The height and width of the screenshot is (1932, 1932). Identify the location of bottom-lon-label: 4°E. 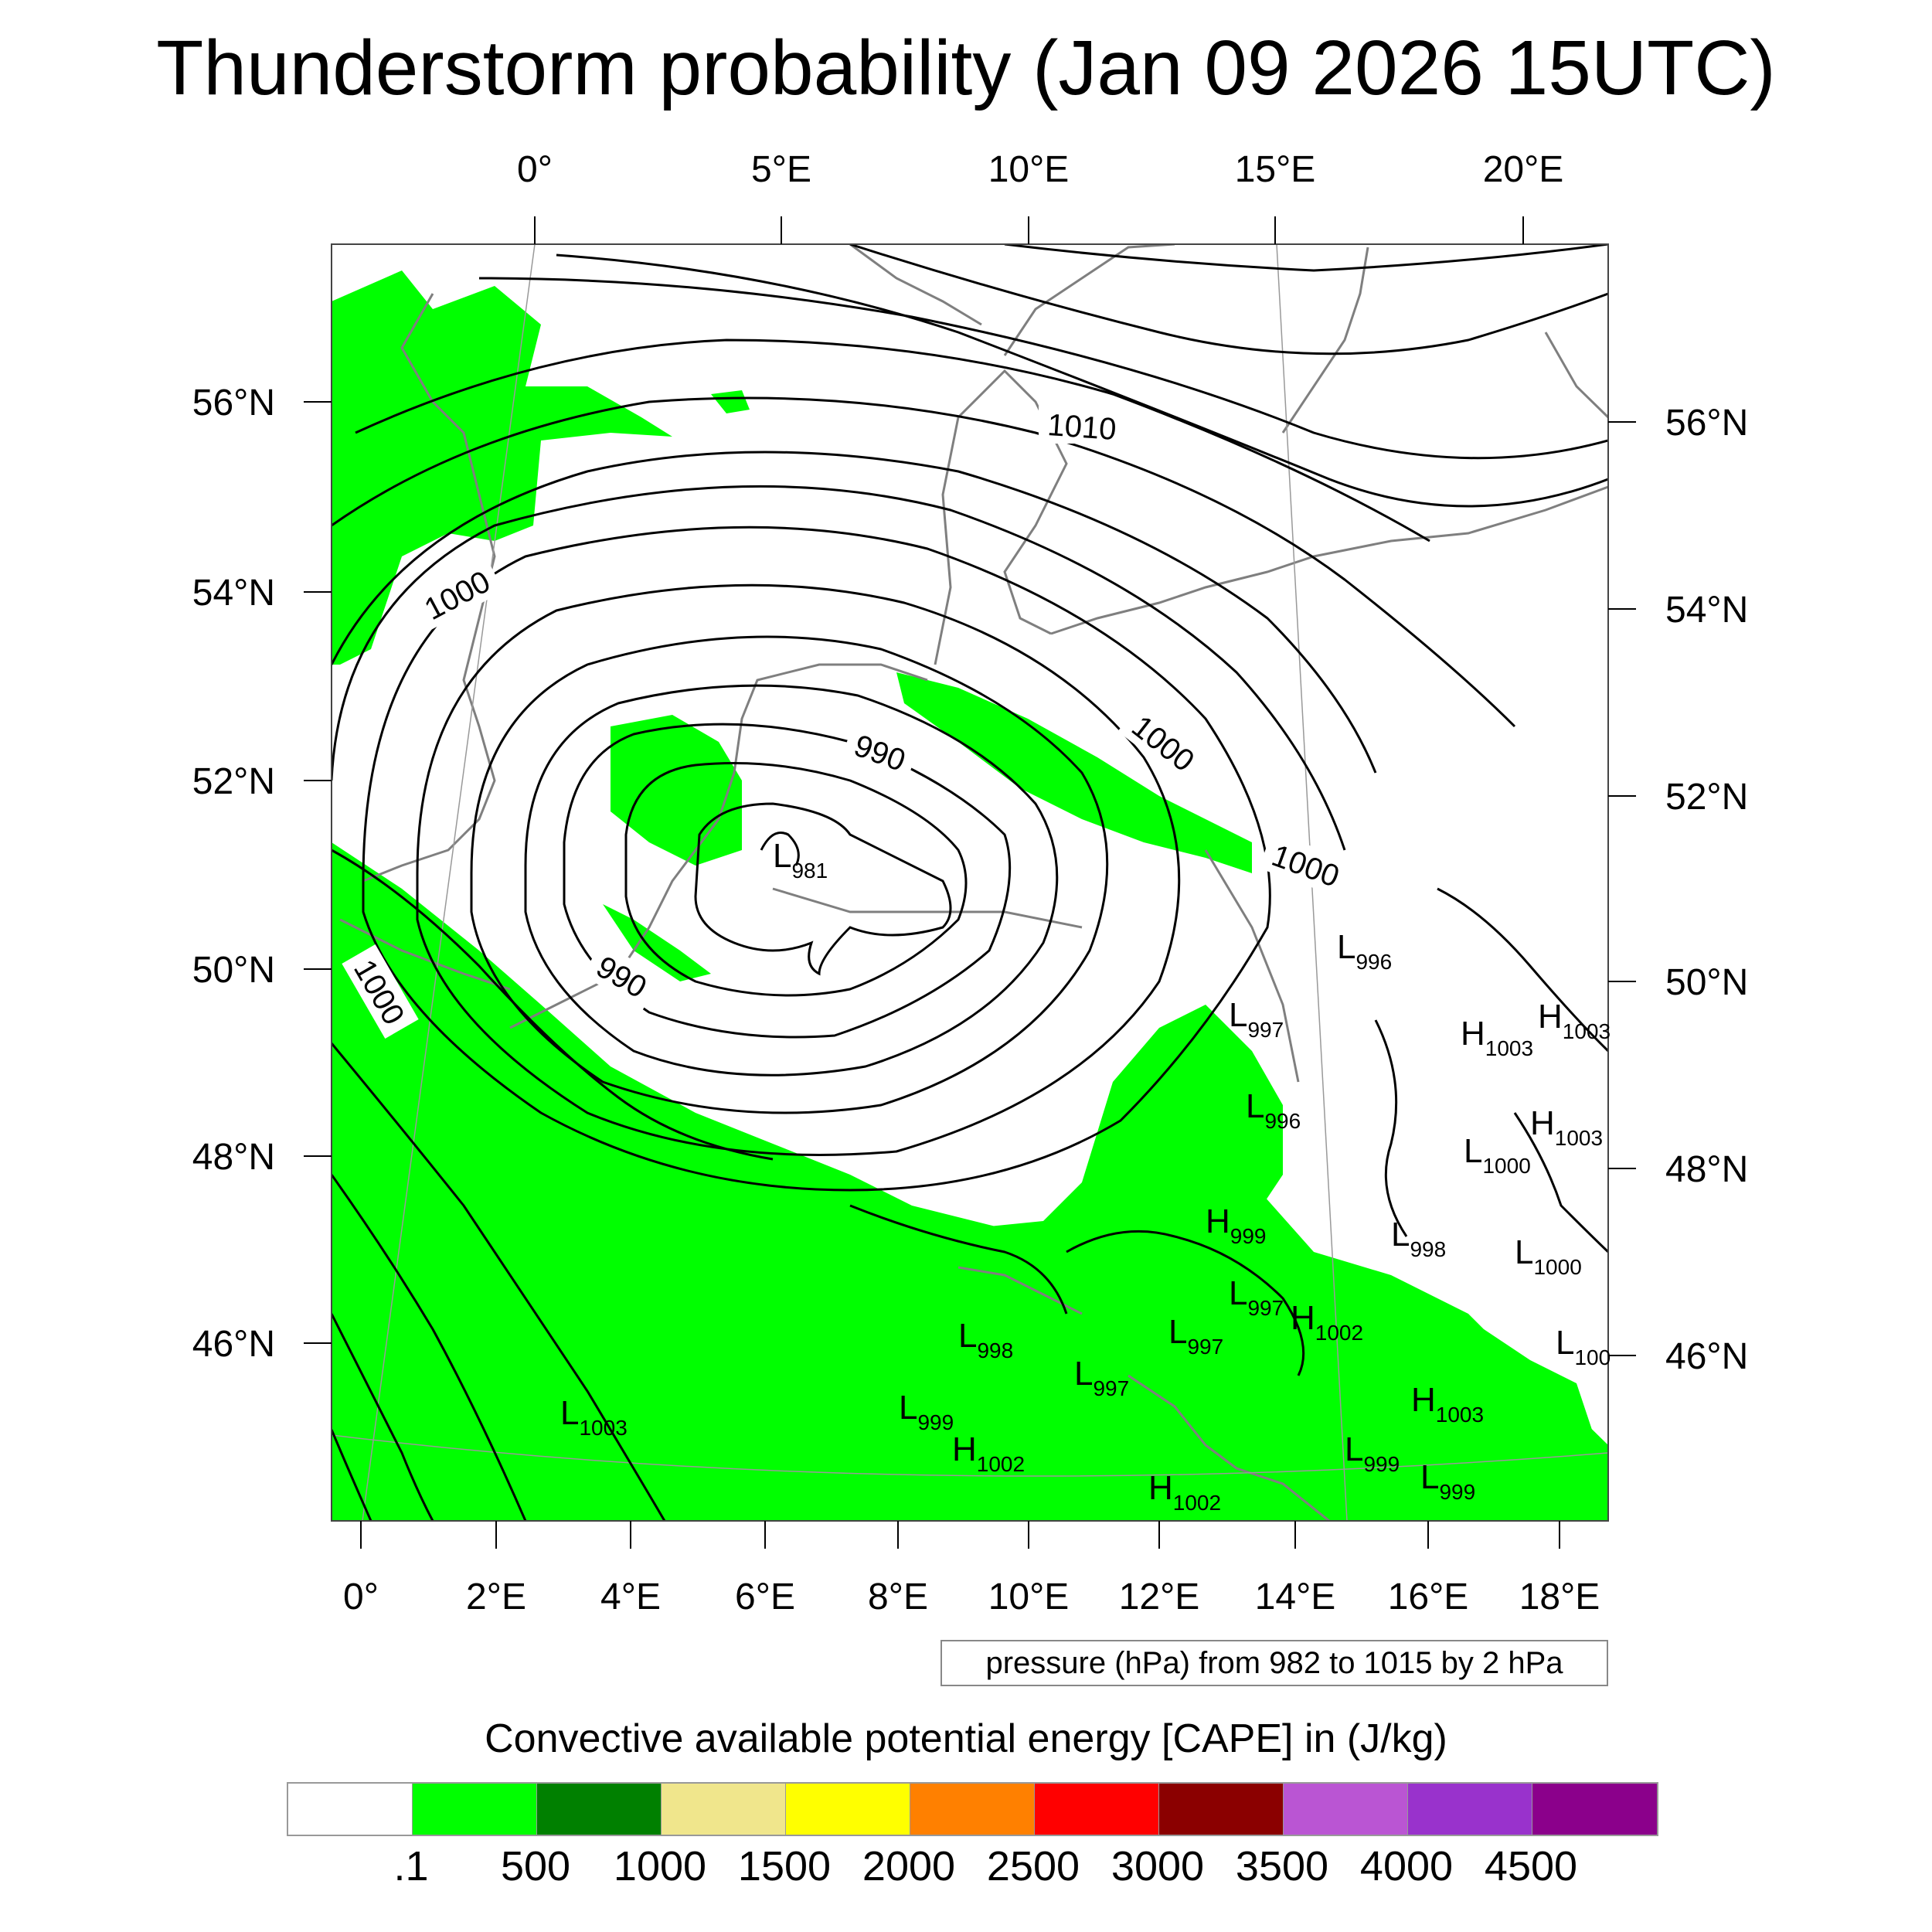
(631, 1597).